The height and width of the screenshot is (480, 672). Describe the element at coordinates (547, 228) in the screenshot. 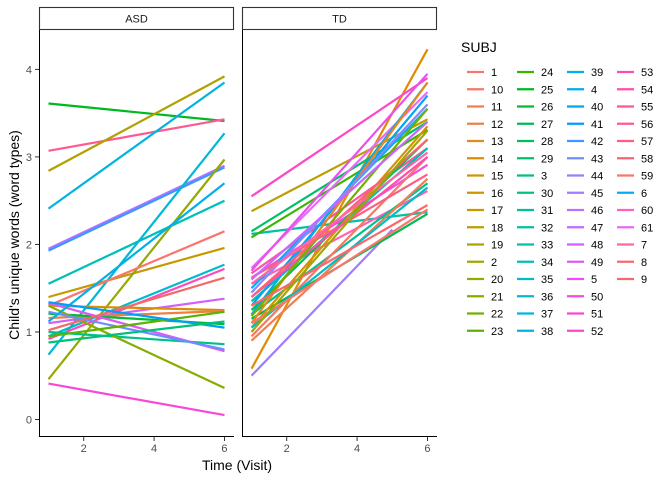

I see `legend-label-32: 32` at that location.